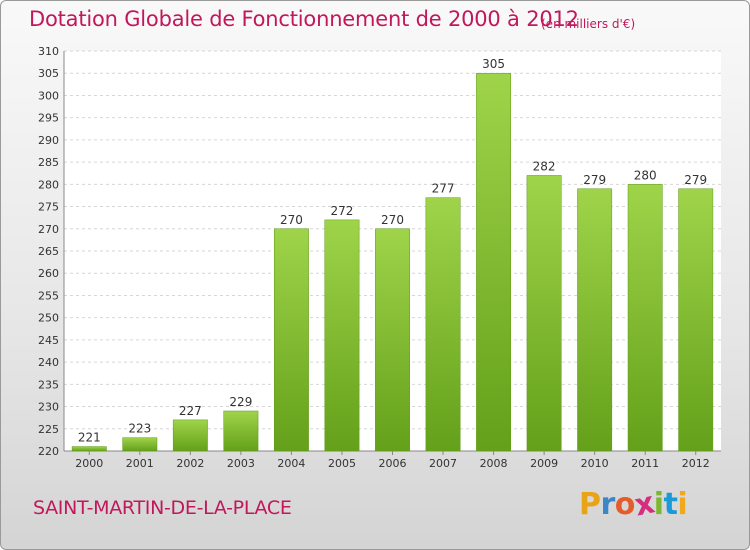  Describe the element at coordinates (48, 340) in the screenshot. I see `y-tick-label: 245` at that location.